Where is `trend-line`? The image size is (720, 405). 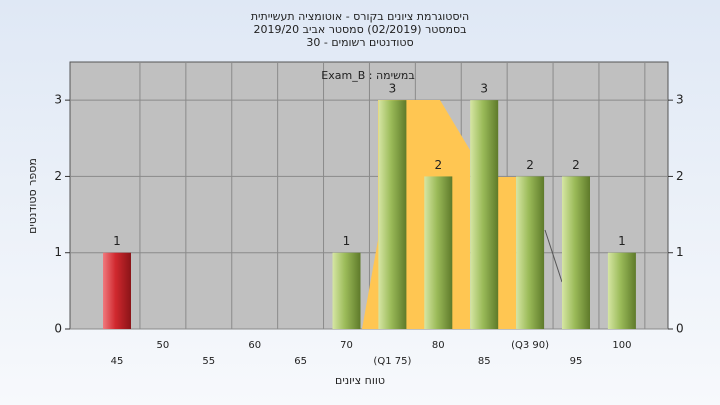 trend-line is located at coordinates (553, 256).